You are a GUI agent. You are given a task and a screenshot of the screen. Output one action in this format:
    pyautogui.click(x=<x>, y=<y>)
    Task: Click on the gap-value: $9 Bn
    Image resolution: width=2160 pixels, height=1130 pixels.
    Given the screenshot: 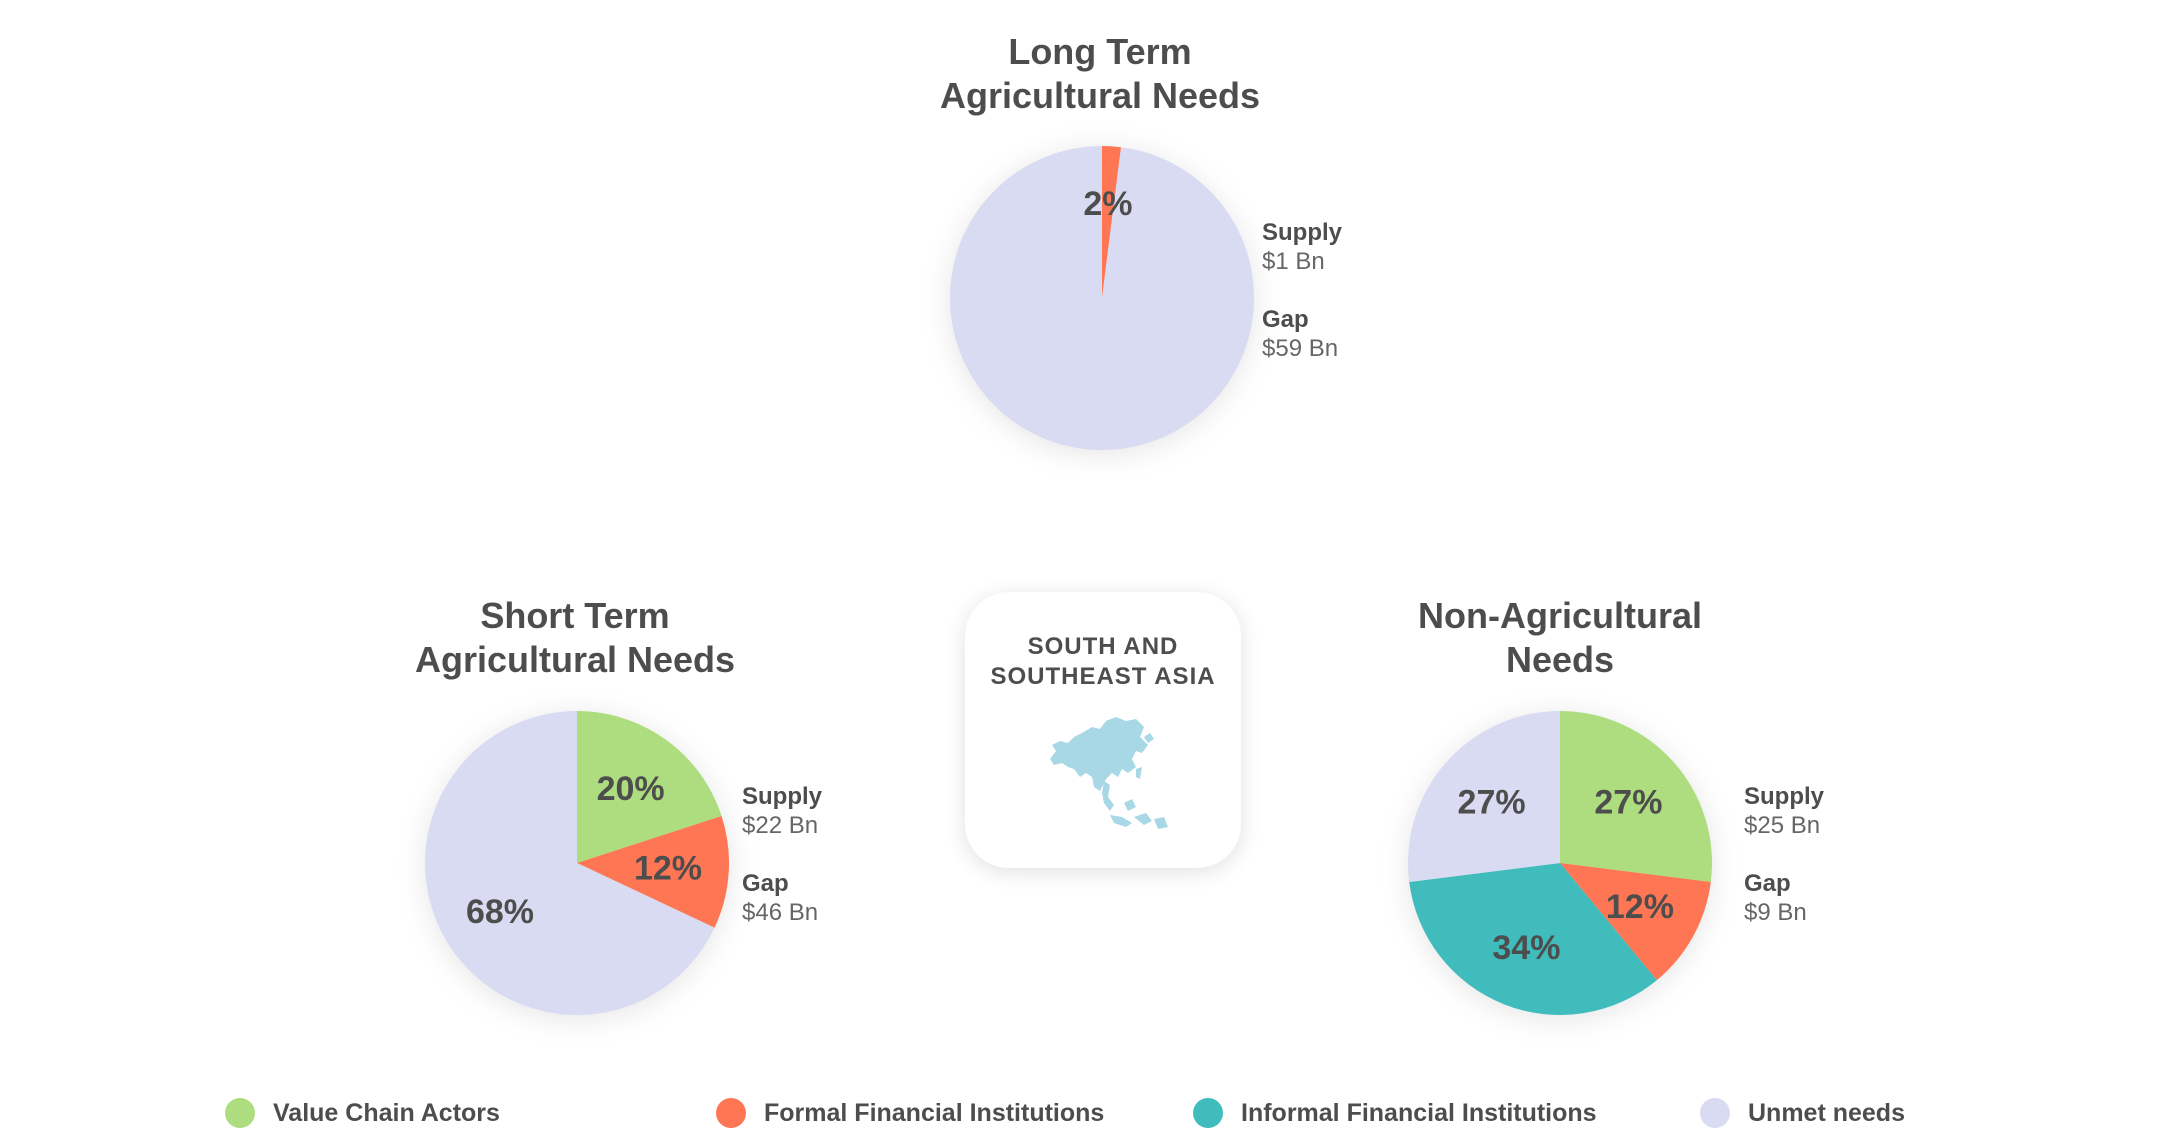 What is the action you would take?
    pyautogui.click(x=1775, y=912)
    